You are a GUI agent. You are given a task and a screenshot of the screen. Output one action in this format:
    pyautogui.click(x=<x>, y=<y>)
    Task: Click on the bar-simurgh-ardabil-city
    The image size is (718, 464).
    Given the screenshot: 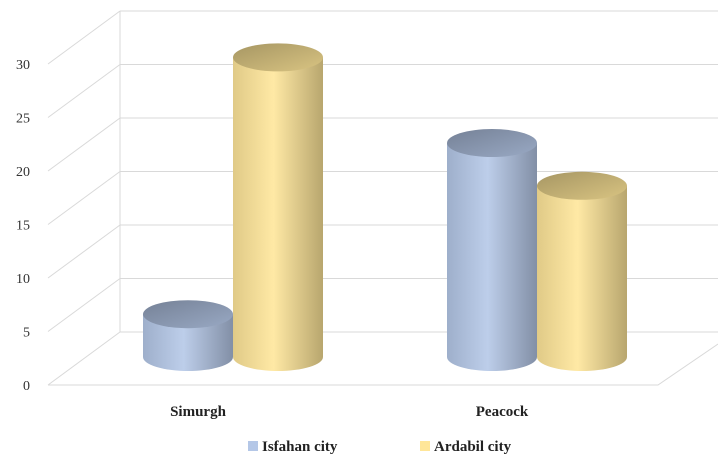 What is the action you would take?
    pyautogui.click(x=278, y=207)
    